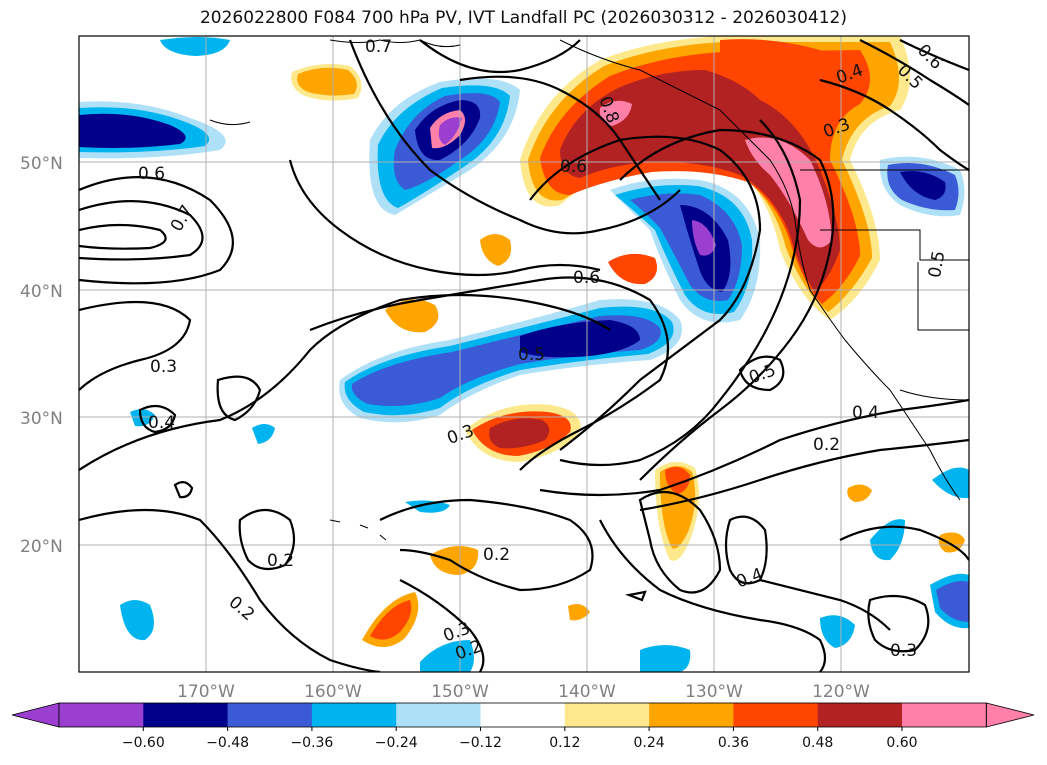  Describe the element at coordinates (35, 715) in the screenshot. I see `colorbar-extend-left` at that location.